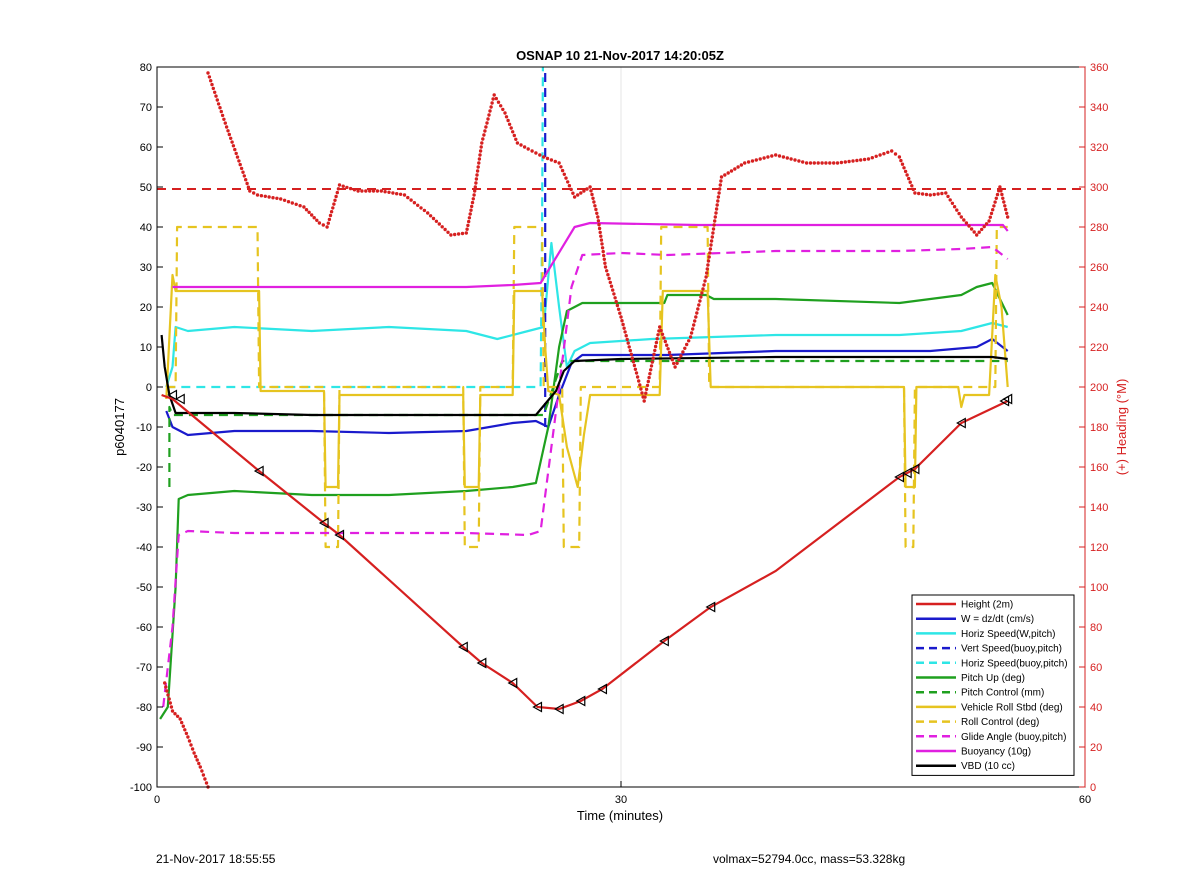  Describe the element at coordinates (144, 428) in the screenshot. I see `y-tick-label: -10` at that location.